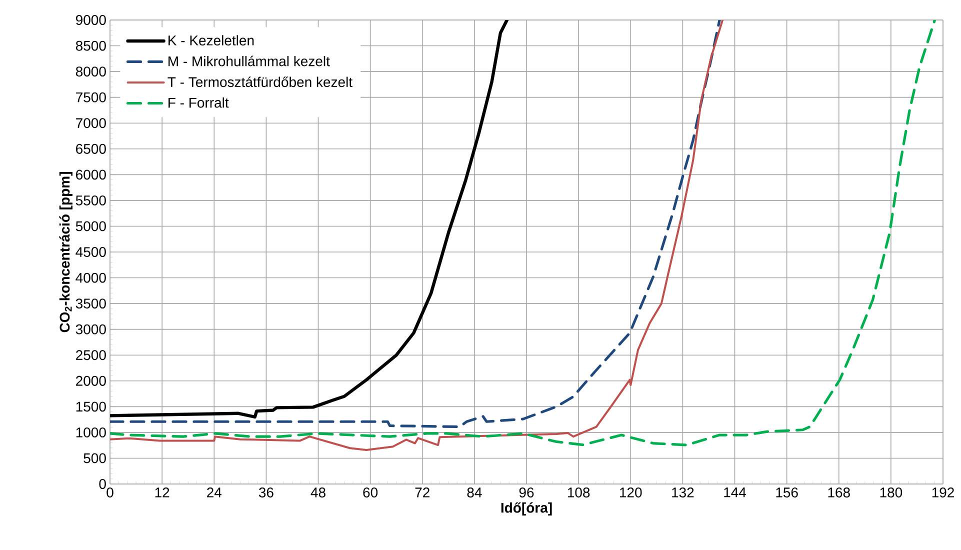 The image size is (961, 550). Describe the element at coordinates (370, 493) in the screenshot. I see `x-tick-label: 60` at that location.